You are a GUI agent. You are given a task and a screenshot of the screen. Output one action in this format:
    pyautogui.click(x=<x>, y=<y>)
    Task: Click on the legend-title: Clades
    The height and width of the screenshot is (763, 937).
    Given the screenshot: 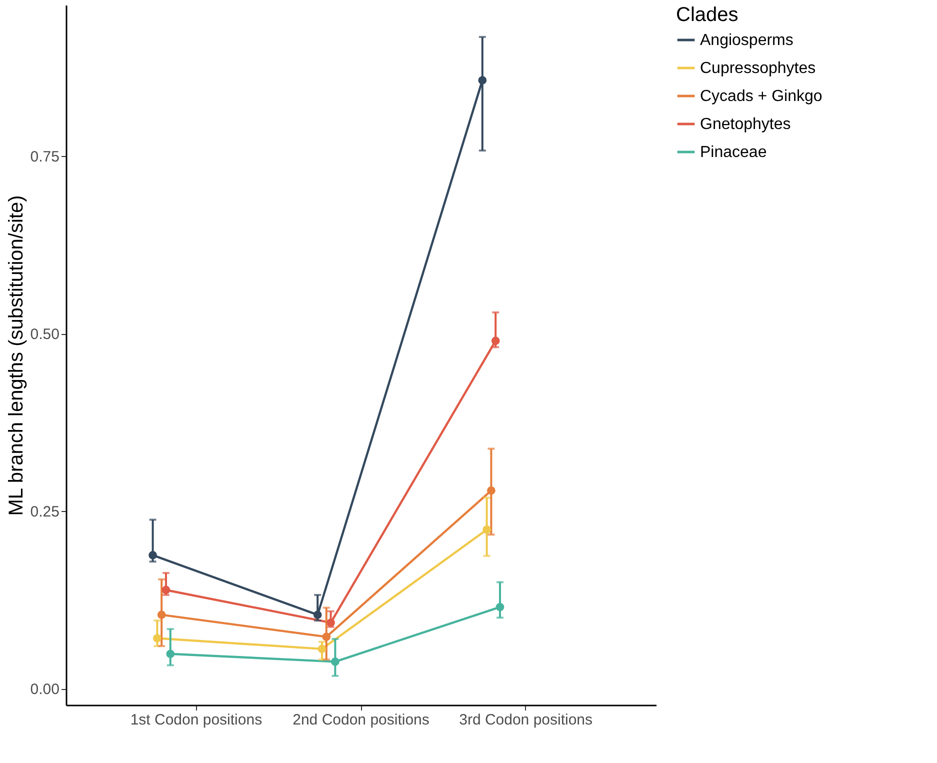 What is the action you would take?
    pyautogui.click(x=707, y=15)
    